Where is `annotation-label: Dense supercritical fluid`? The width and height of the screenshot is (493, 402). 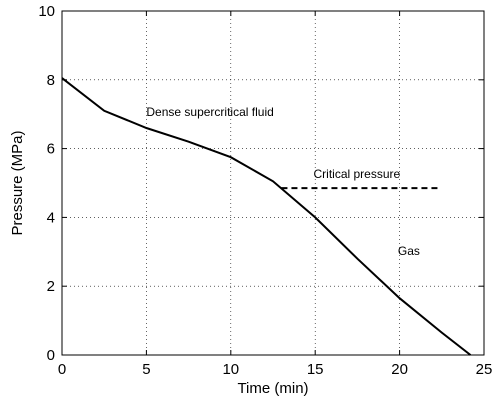
annotation-label: Dense supercritical fluid is located at coordinates (209, 112).